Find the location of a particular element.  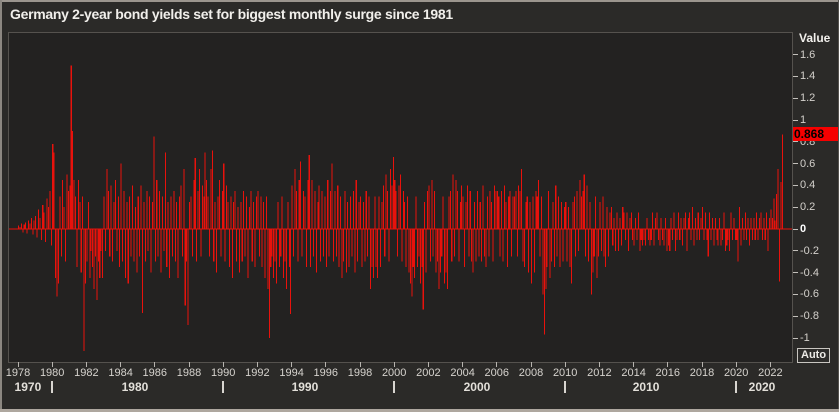

auto-scale-button: Auto is located at coordinates (814, 355).